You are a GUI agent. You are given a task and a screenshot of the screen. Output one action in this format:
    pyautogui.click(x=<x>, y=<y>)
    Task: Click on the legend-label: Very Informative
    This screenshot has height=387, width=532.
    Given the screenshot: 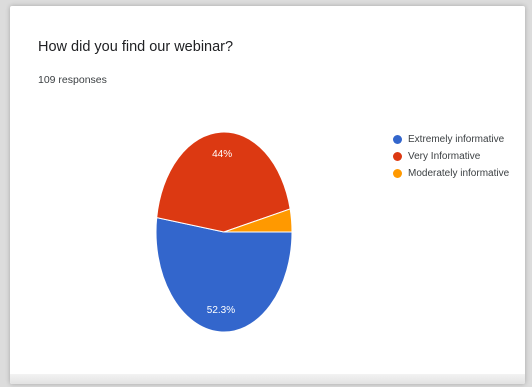 What is the action you would take?
    pyautogui.click(x=444, y=156)
    